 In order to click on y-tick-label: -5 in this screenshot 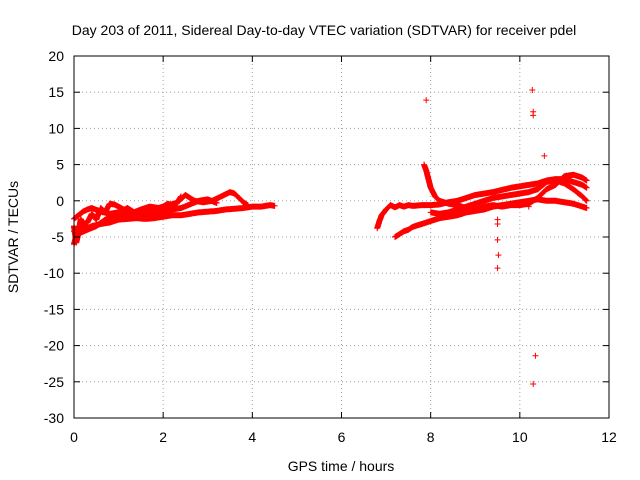, I will do `click(58, 237)`.